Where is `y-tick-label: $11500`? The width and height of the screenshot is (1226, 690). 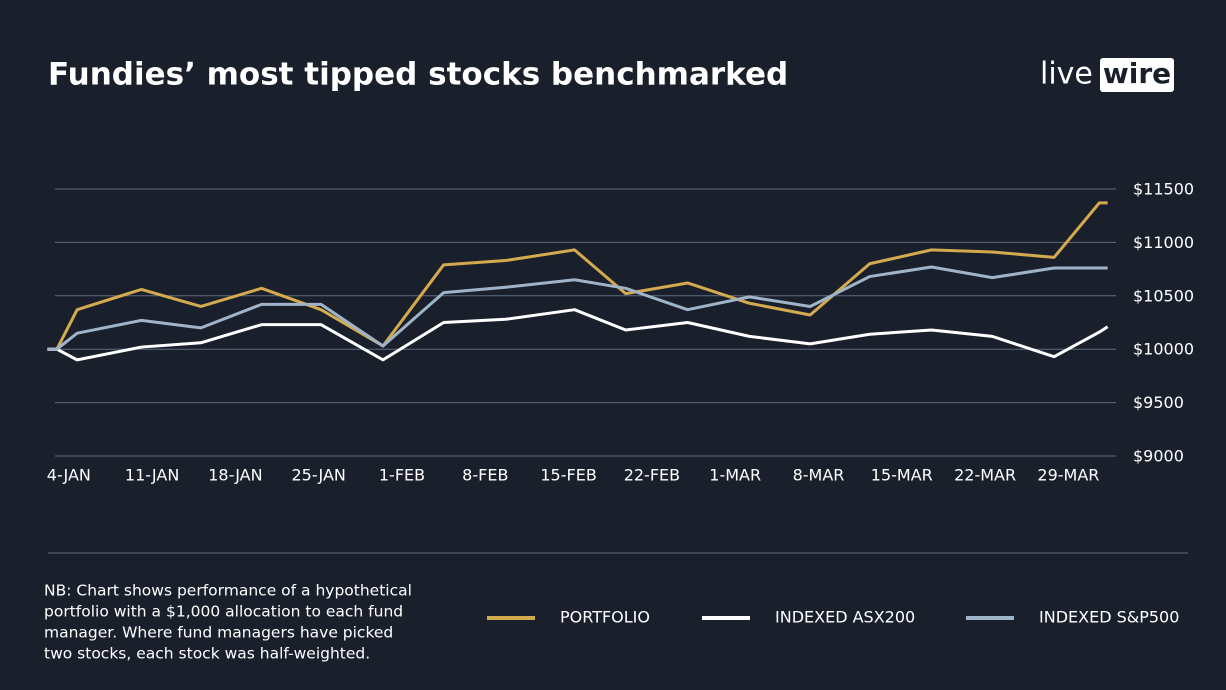
y-tick-label: $11500 is located at coordinates (1163, 189).